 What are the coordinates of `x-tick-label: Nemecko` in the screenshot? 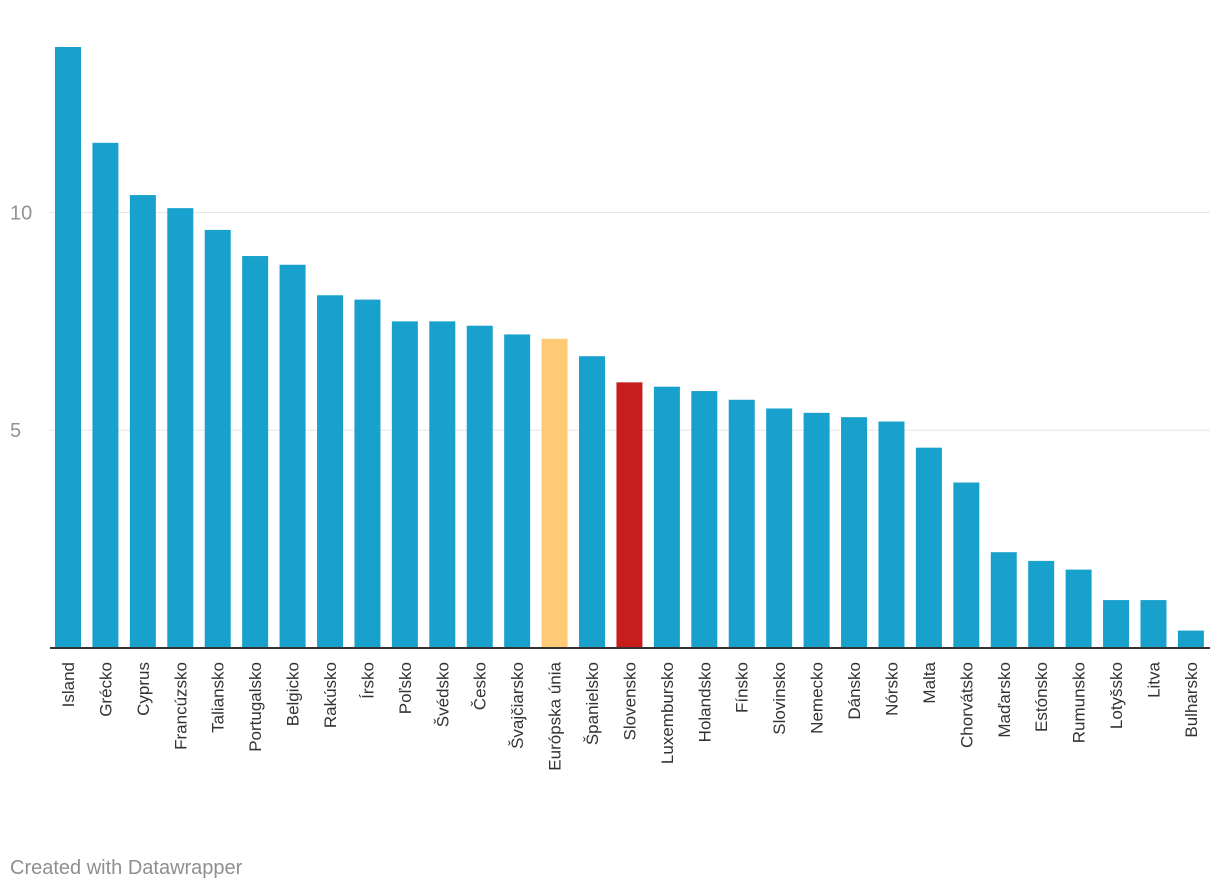 It's located at (817, 698).